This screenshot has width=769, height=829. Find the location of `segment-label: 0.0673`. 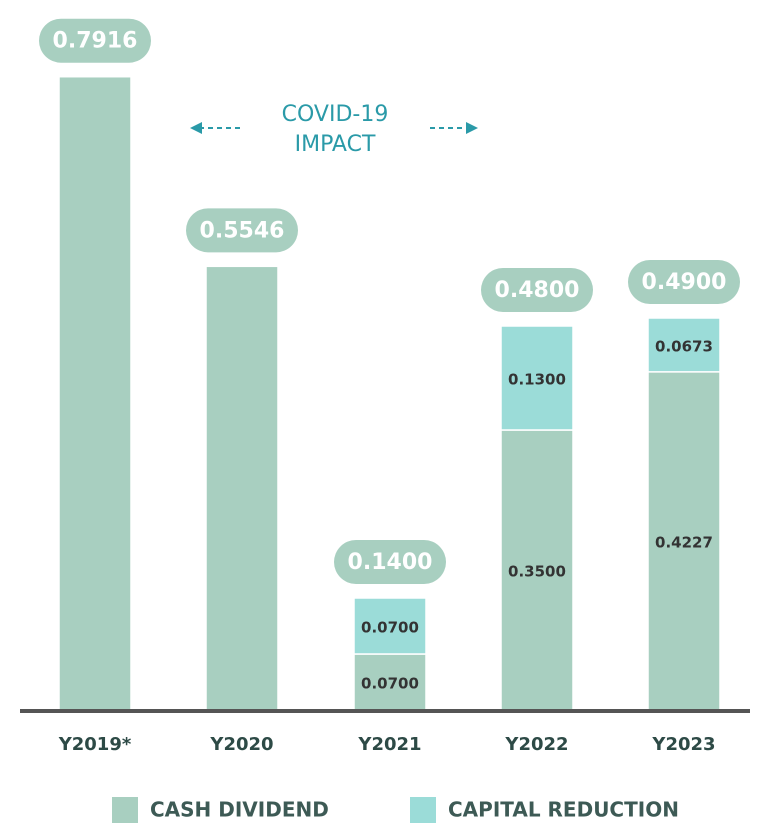

segment-label: 0.0673 is located at coordinates (684, 346).